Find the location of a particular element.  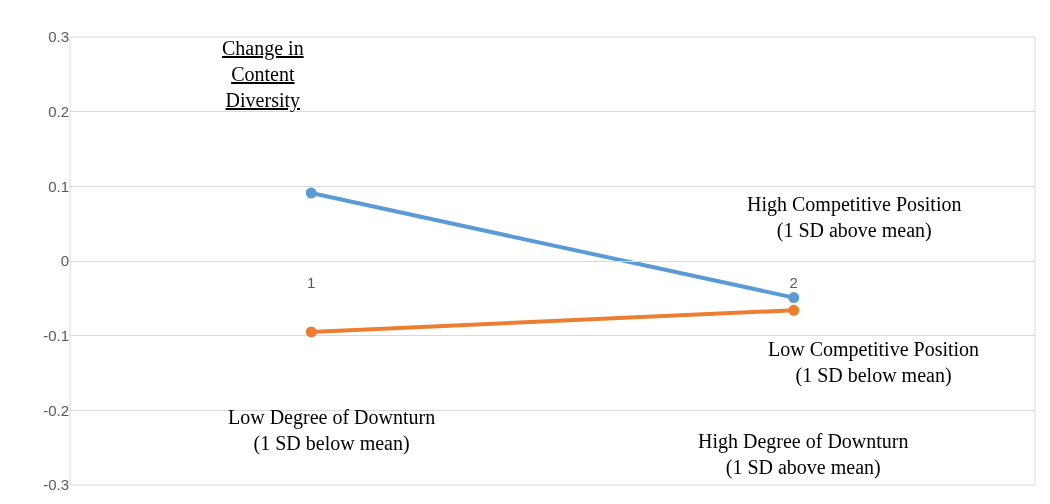

annotation: High Degree of Downturn (1 SD above mean) is located at coordinates (803, 454).